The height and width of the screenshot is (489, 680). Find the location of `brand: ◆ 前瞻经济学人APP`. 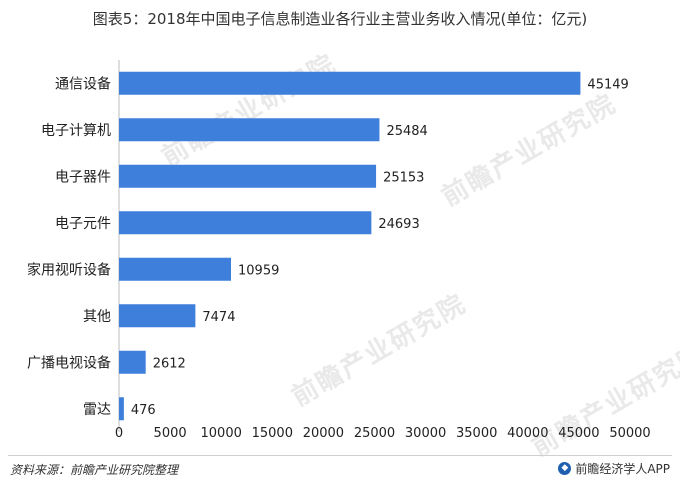

brand: ◆ 前瞻经济学人APP is located at coordinates (614, 468).